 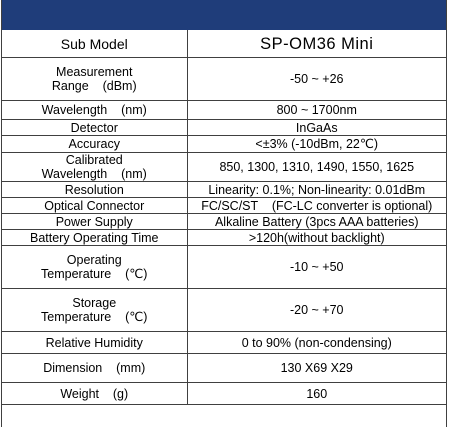 I want to click on table-row-weight: Weight (g) 160, so click(x=224, y=393).